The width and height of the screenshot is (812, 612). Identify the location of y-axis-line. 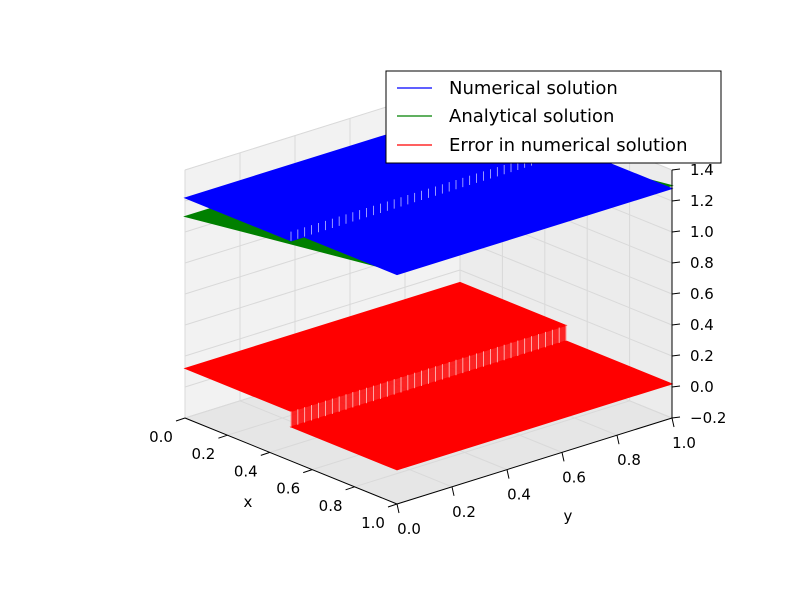
(534, 461).